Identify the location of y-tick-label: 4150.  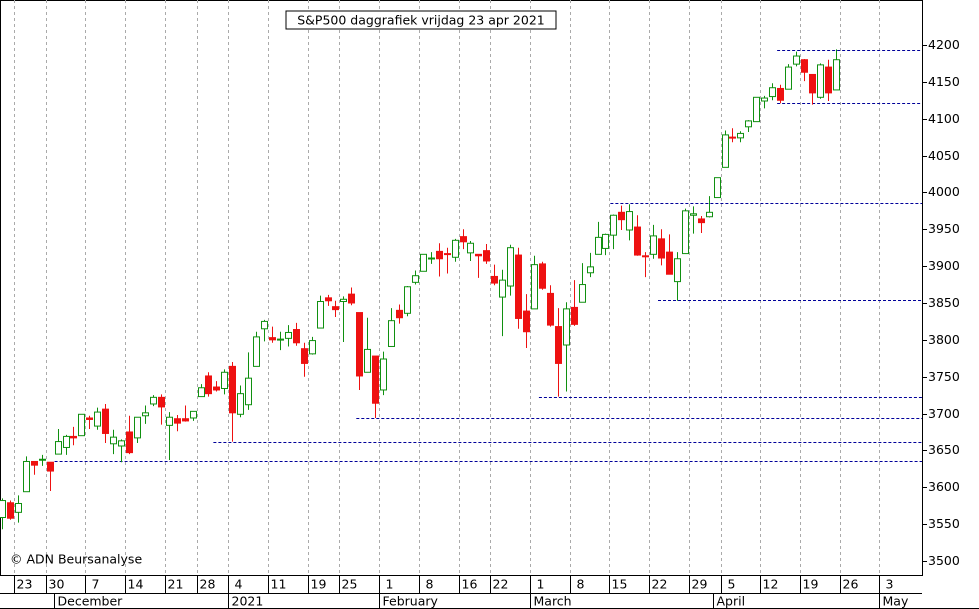
(944, 81).